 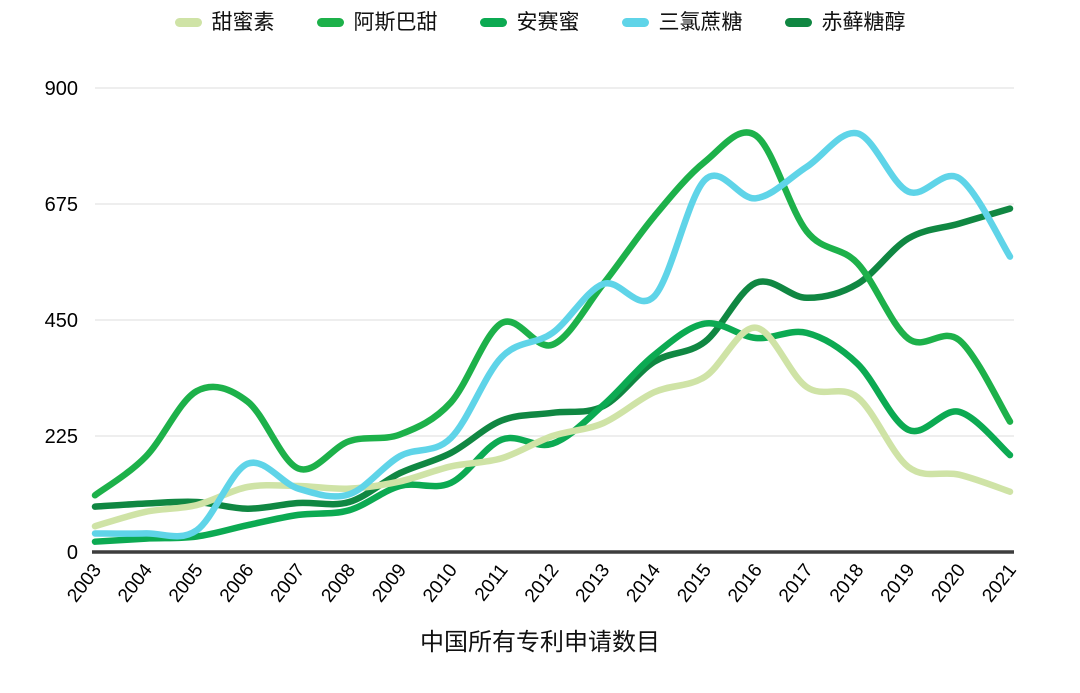 What do you see at coordinates (61, 205) in the screenshot?
I see `y-tick-label: 675` at bounding box center [61, 205].